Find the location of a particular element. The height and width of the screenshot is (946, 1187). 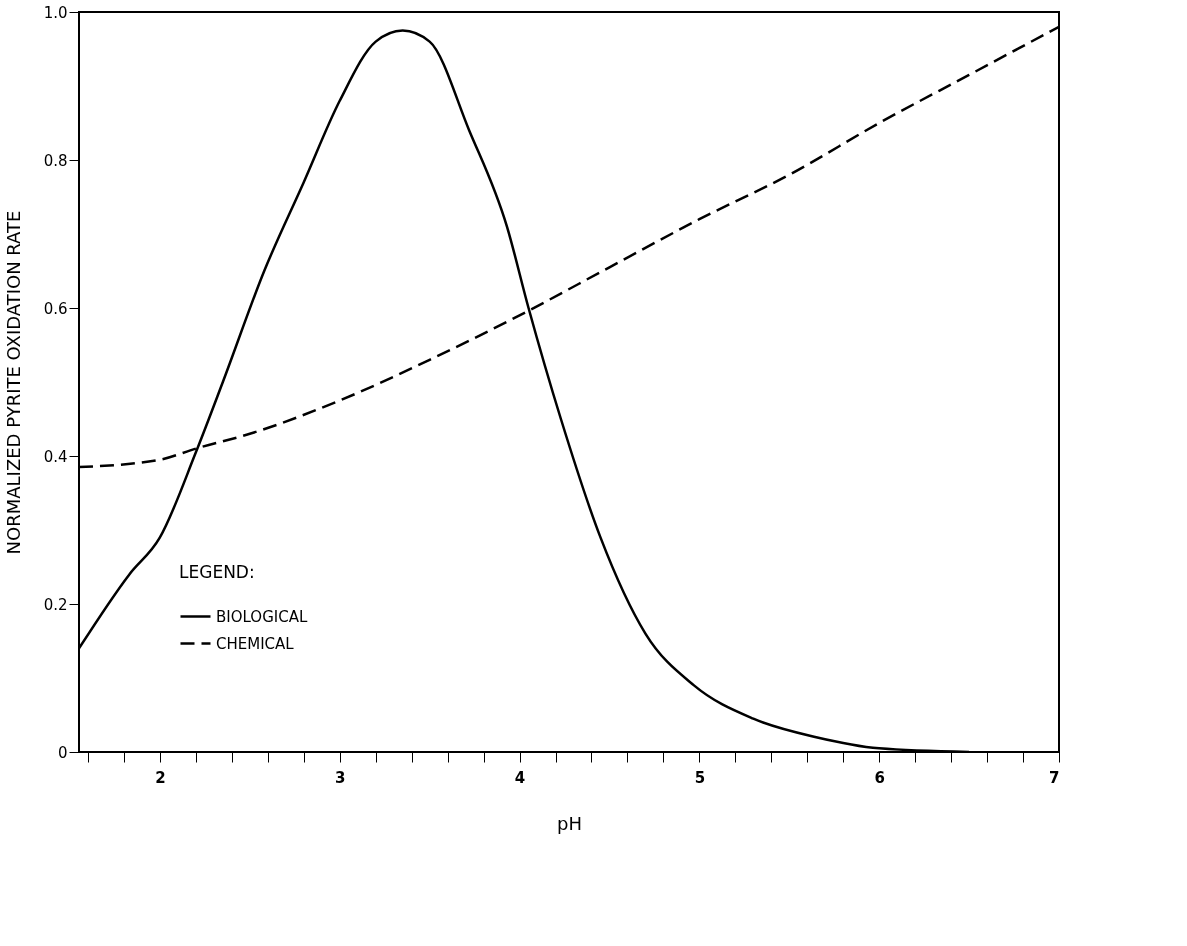

y-tick-label: 0.4 is located at coordinates (55, 456).